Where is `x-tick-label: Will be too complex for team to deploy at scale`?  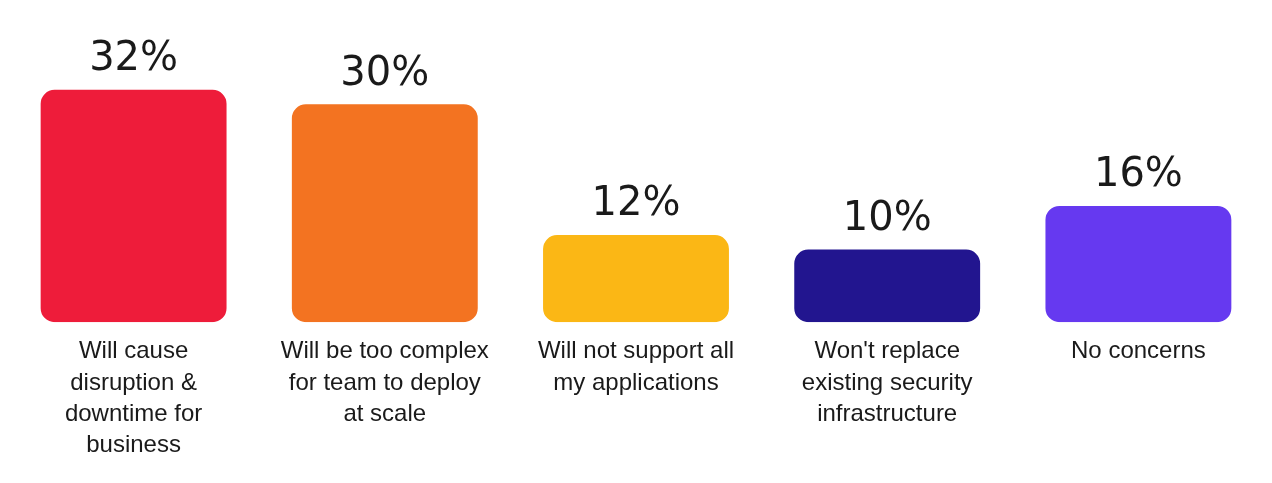
x-tick-label: Will be too complex for team to deploy at scale is located at coordinates (384, 381).